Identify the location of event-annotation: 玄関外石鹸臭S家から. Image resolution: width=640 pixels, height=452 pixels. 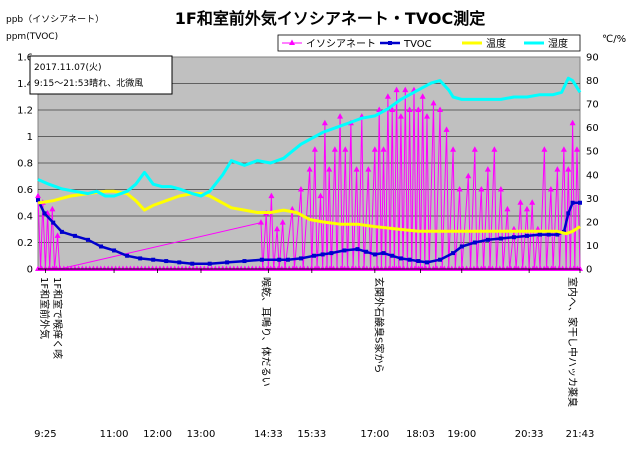
(379, 325).